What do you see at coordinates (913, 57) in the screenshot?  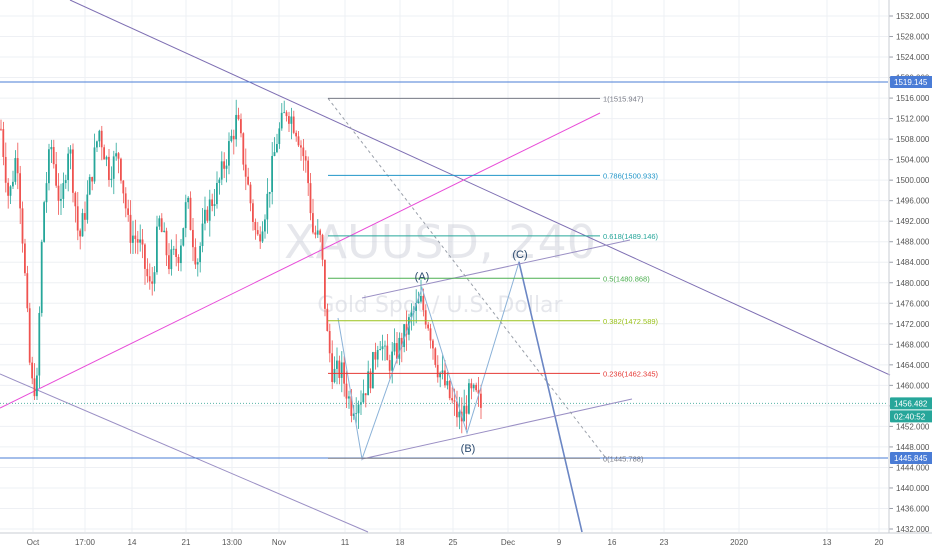 I see `y-tick-label: 1524.000` at bounding box center [913, 57].